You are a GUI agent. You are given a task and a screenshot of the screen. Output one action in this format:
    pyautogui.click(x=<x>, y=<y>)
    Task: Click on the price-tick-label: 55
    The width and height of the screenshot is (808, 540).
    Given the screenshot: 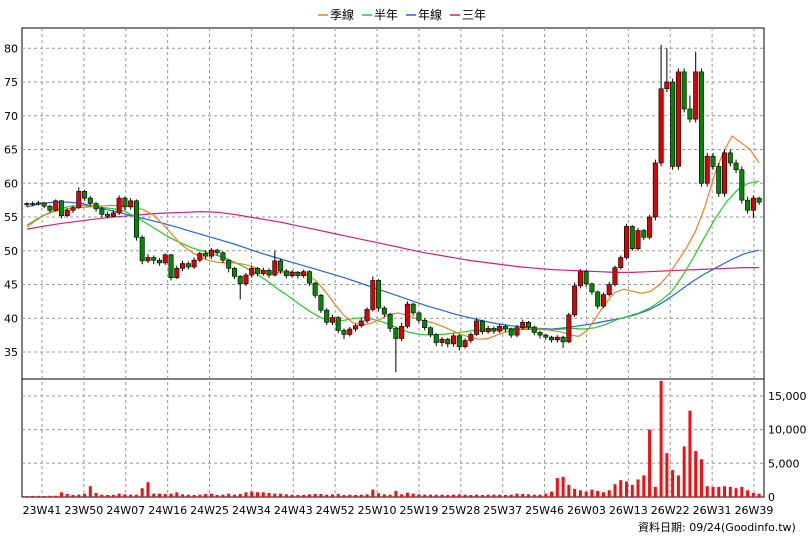 What is the action you would take?
    pyautogui.click(x=11, y=217)
    